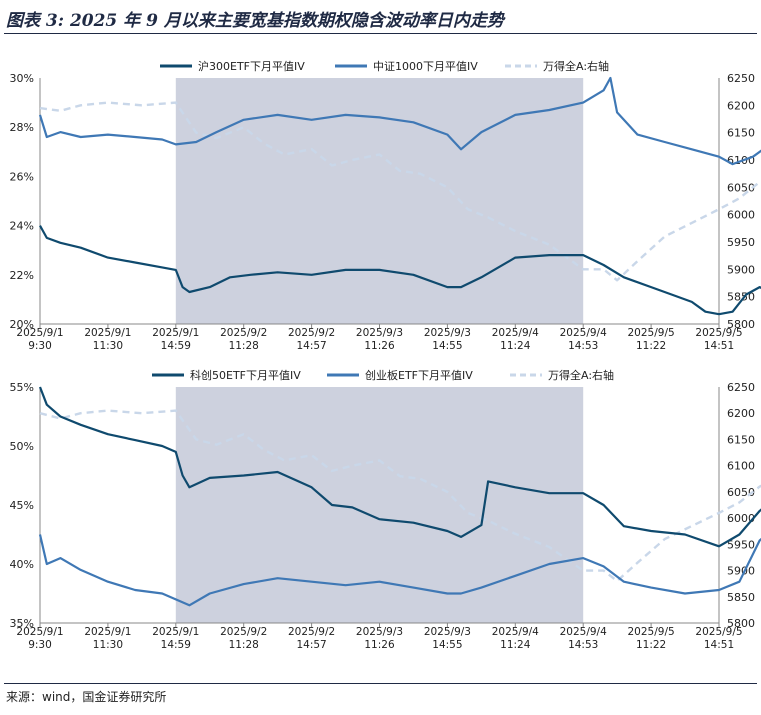 The image size is (761, 715). Describe the element at coordinates (419, 375) in the screenshot. I see `legend-label: 创业板ETF下月平值IV` at that location.